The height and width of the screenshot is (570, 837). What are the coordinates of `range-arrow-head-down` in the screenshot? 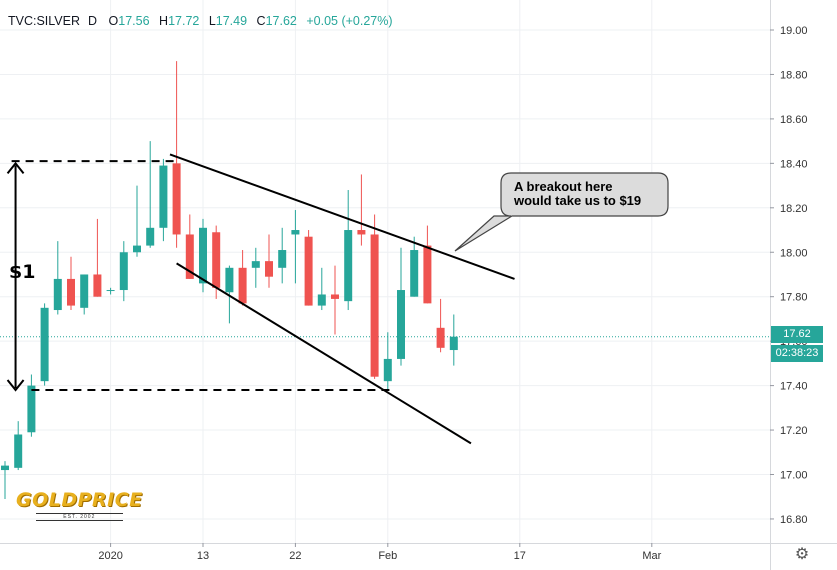 It's located at (15, 385).